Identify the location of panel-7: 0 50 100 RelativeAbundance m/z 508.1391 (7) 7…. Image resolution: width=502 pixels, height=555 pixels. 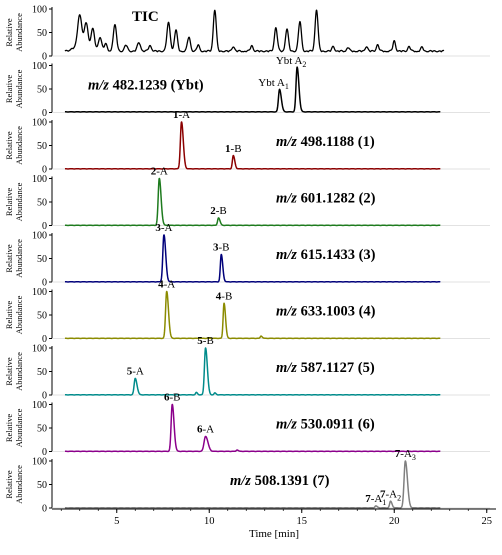
(247, 481).